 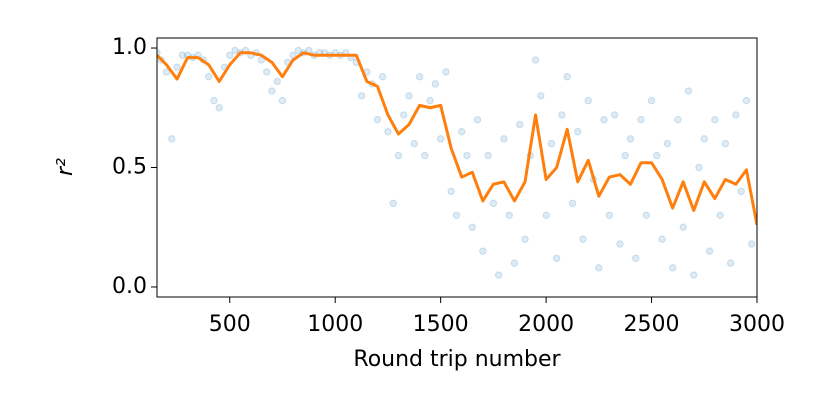 I want to click on x-axis-label: Round trip number, so click(x=457, y=359).